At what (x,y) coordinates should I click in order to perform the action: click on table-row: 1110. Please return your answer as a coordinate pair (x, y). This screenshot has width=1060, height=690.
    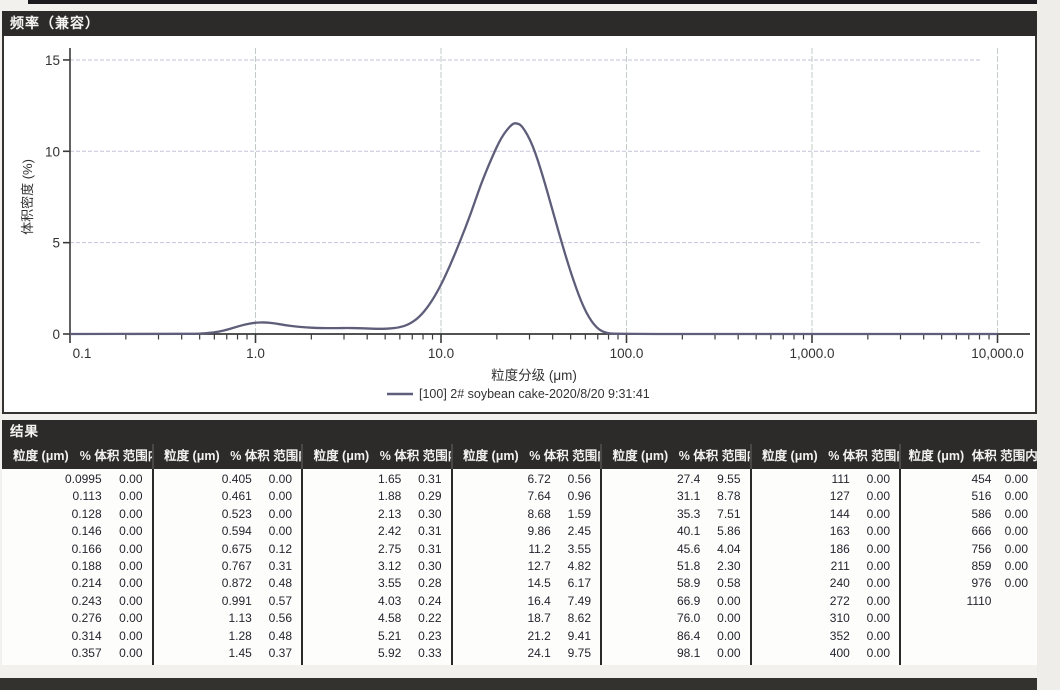
    Looking at the image, I should click on (969, 601).